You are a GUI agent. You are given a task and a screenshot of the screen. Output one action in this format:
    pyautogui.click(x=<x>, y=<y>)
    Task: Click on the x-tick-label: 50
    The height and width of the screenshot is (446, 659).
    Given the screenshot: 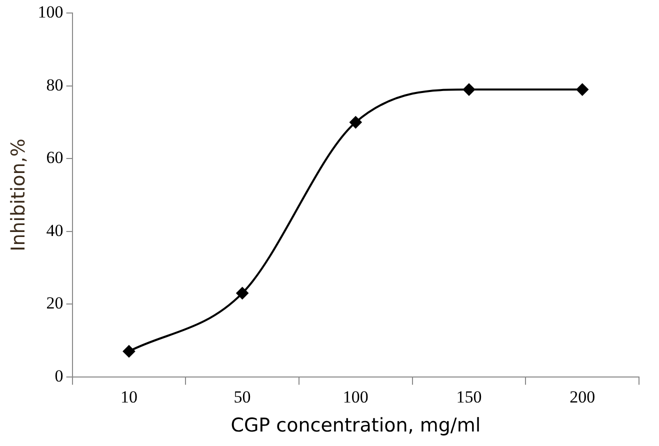 What is the action you would take?
    pyautogui.click(x=242, y=396)
    